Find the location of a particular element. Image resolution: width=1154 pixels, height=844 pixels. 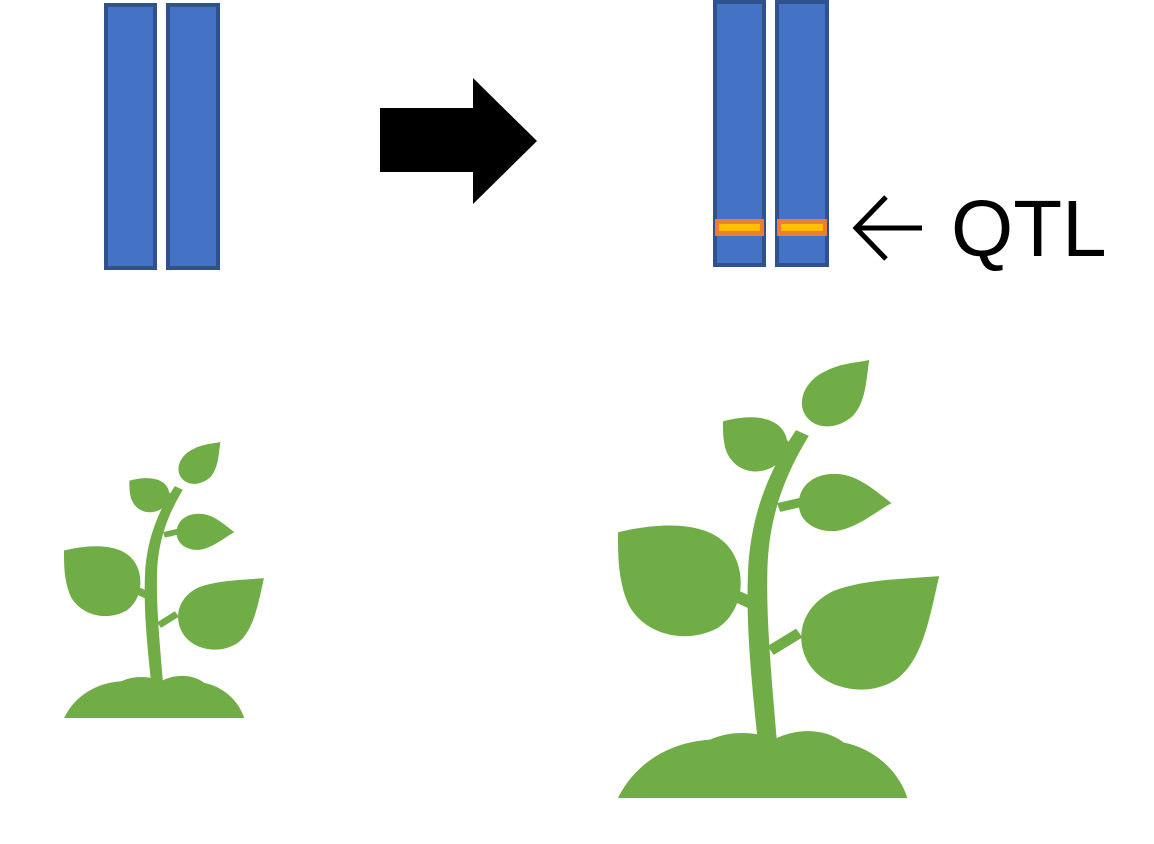

chromosome-pair-after is located at coordinates (771, 133).